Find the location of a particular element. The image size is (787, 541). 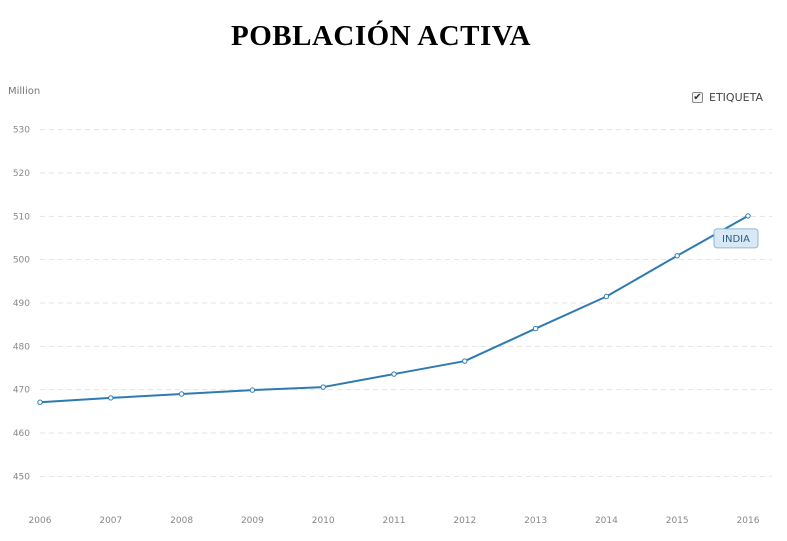

y-tick-label: 490 is located at coordinates (21, 304).